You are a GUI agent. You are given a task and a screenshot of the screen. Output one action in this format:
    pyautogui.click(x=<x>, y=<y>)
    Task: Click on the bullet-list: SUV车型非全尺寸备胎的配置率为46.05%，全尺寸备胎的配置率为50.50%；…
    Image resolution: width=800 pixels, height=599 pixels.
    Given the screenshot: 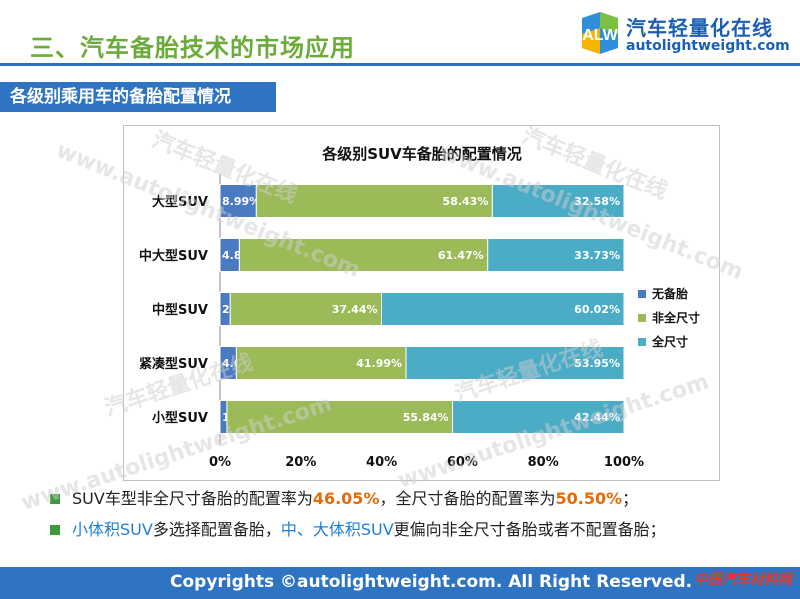 What is the action you would take?
    pyautogui.click(x=418, y=517)
    